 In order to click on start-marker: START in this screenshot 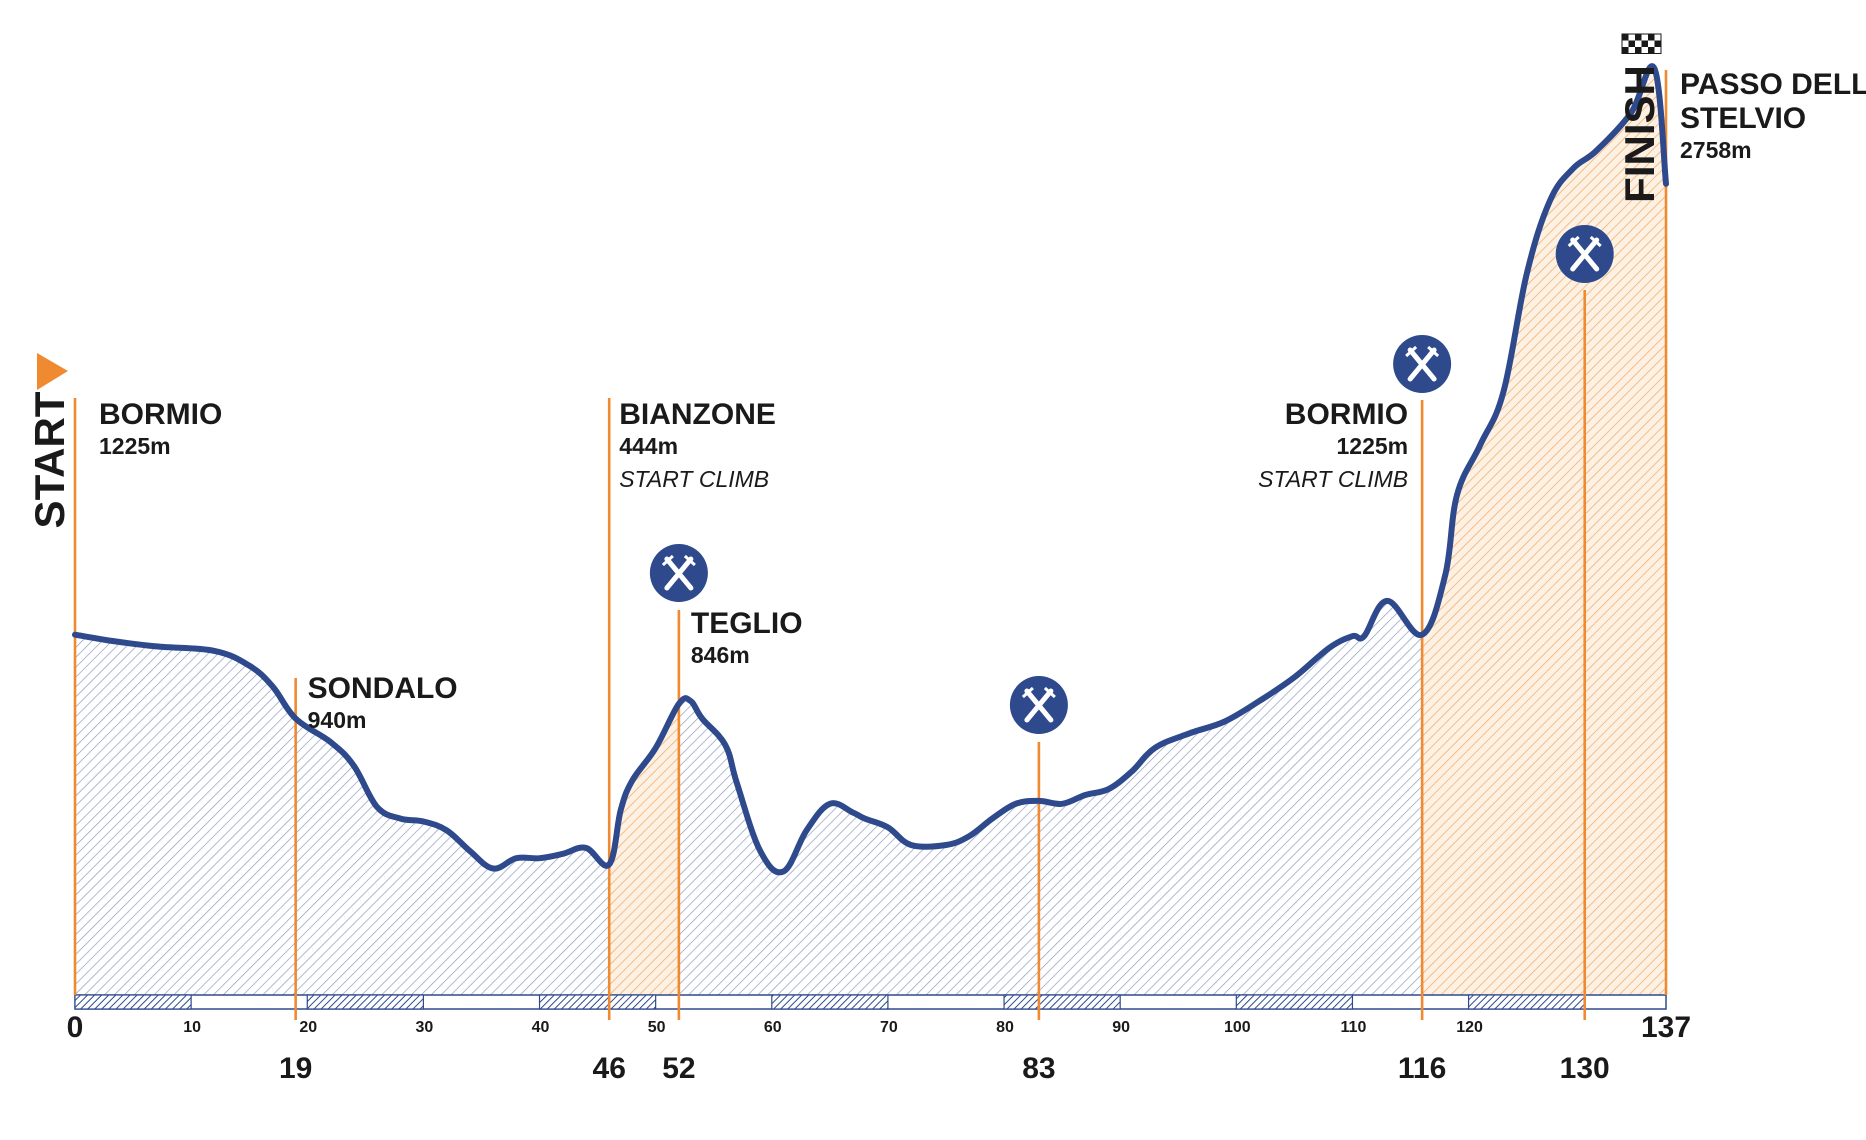, I will do `click(49, 440)`.